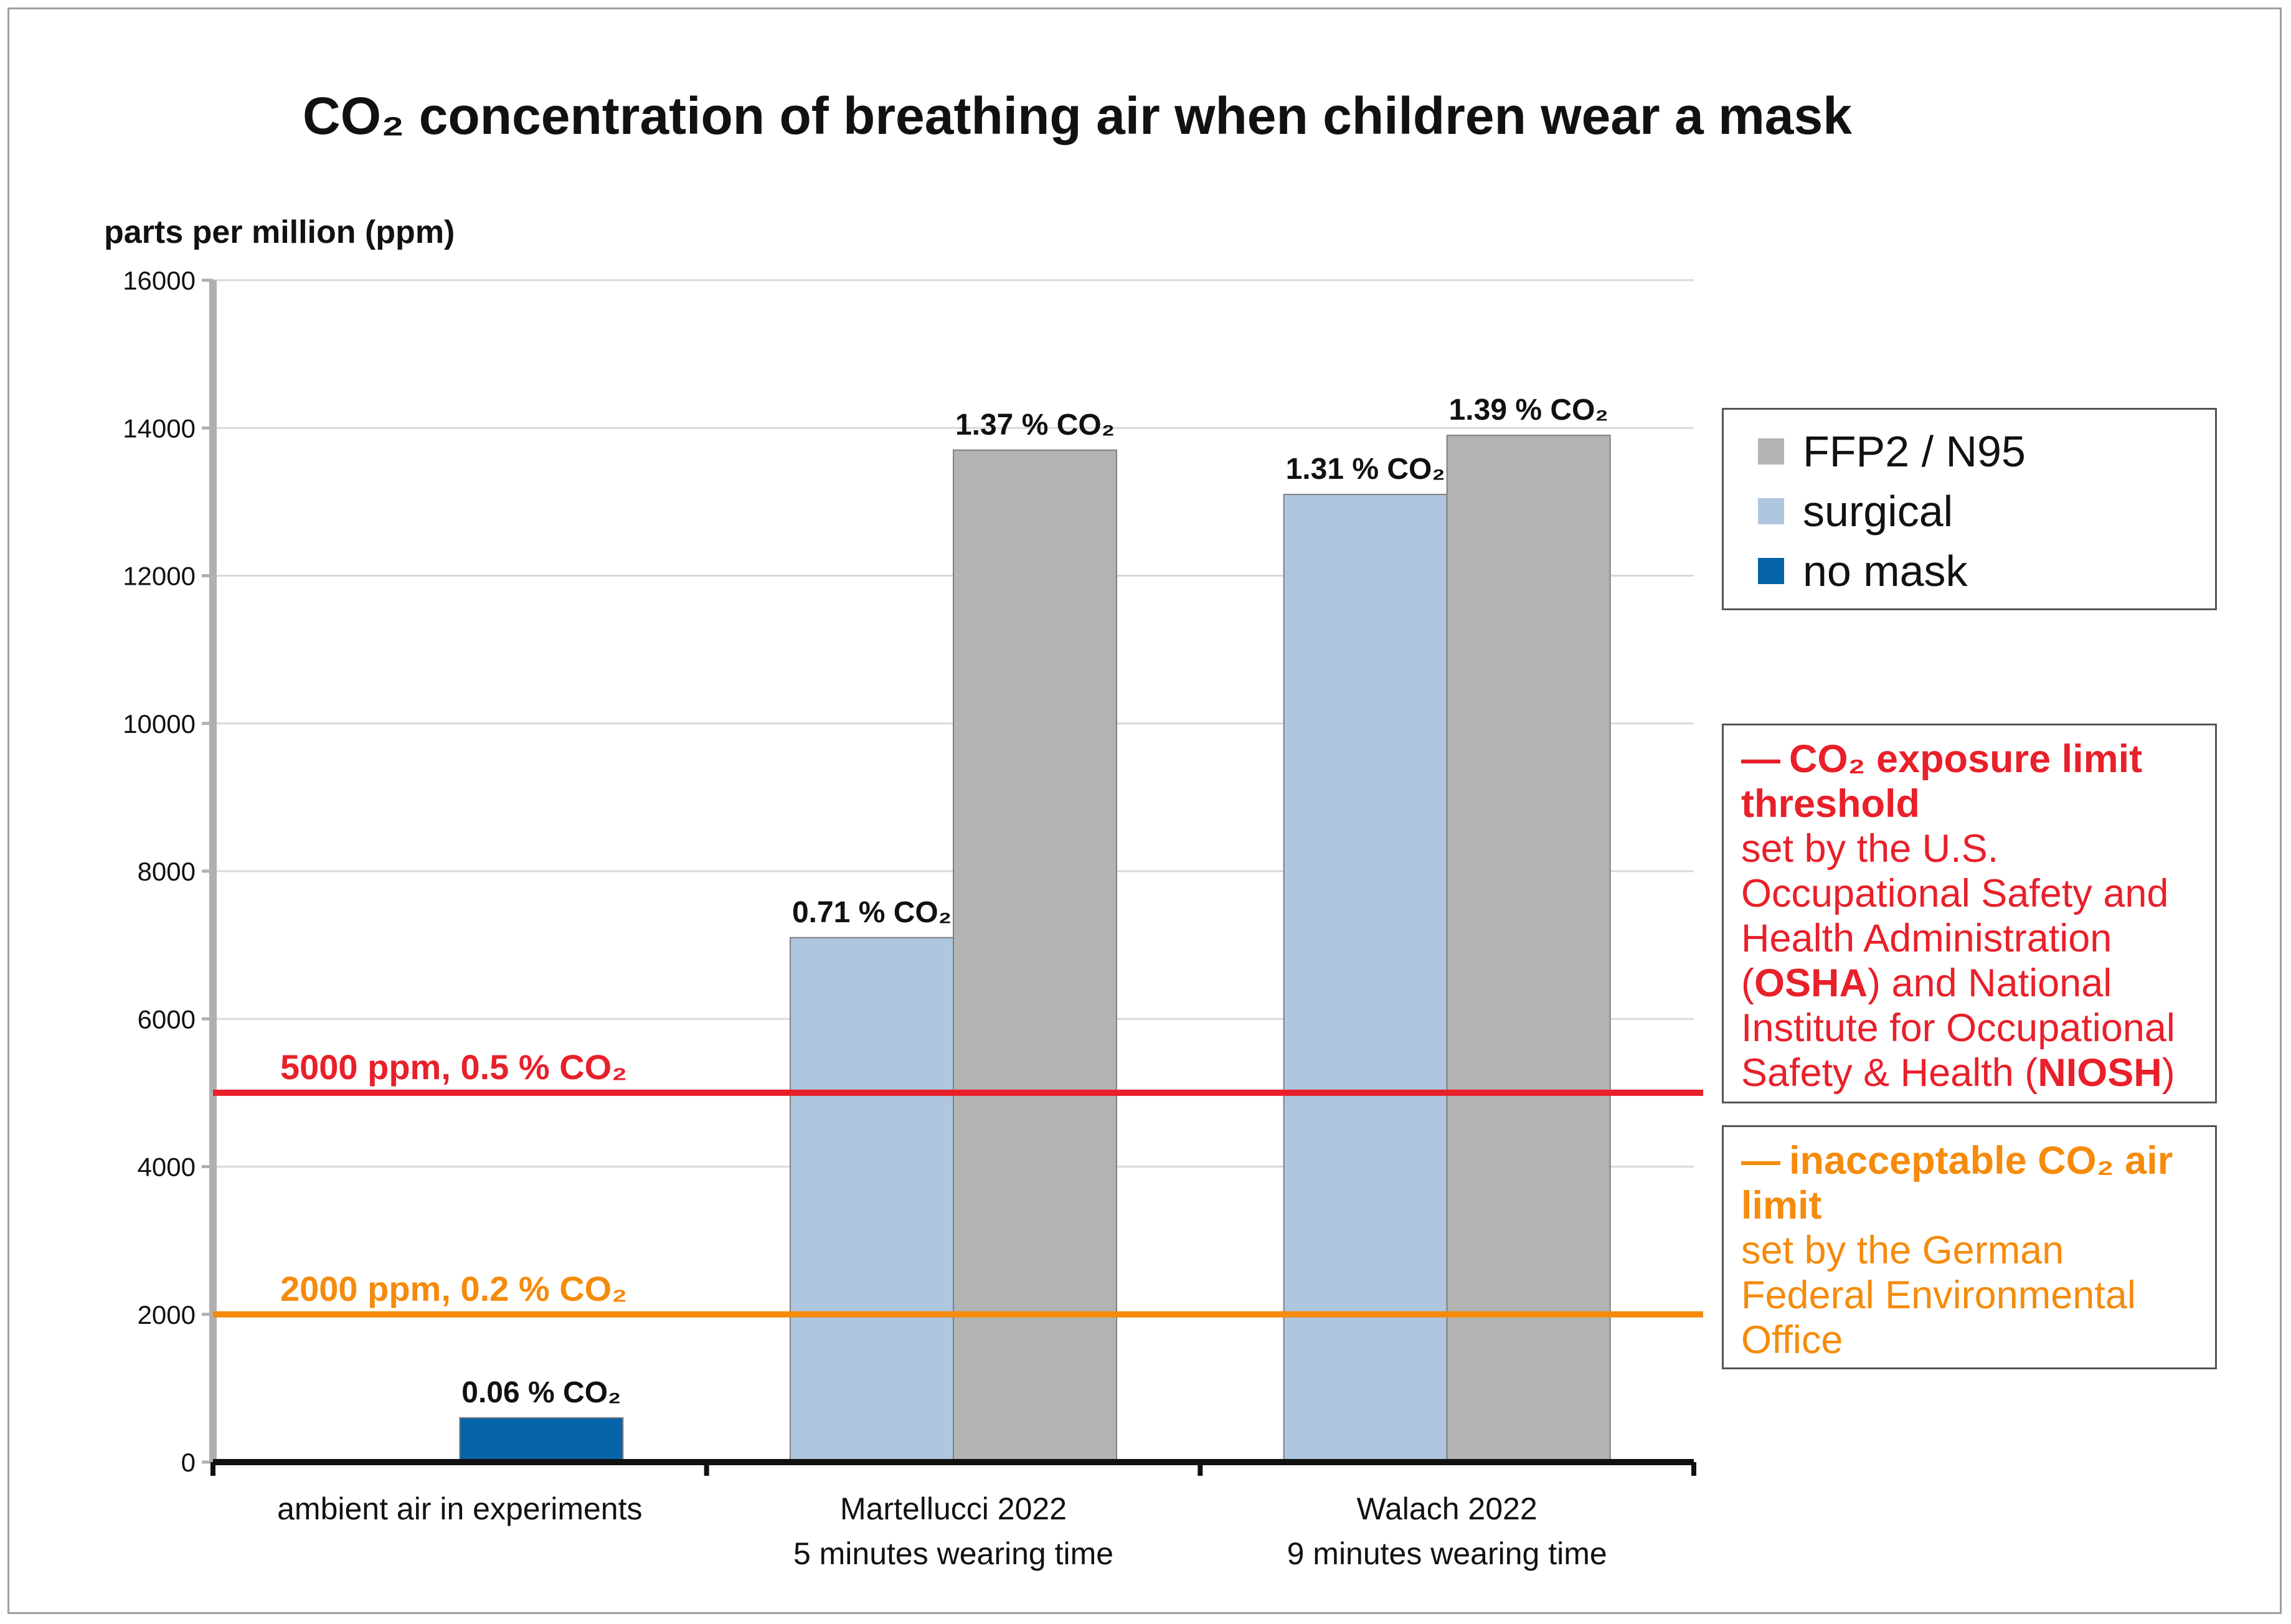 This screenshot has height=1624, width=2291. What do you see at coordinates (1760, 1161) in the screenshot?
I see `orange-dash-icon: —` at bounding box center [1760, 1161].